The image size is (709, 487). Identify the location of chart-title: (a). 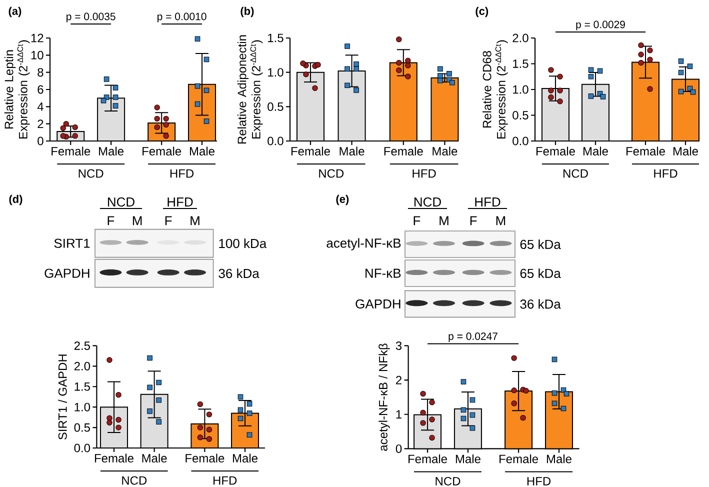
(15, 12).